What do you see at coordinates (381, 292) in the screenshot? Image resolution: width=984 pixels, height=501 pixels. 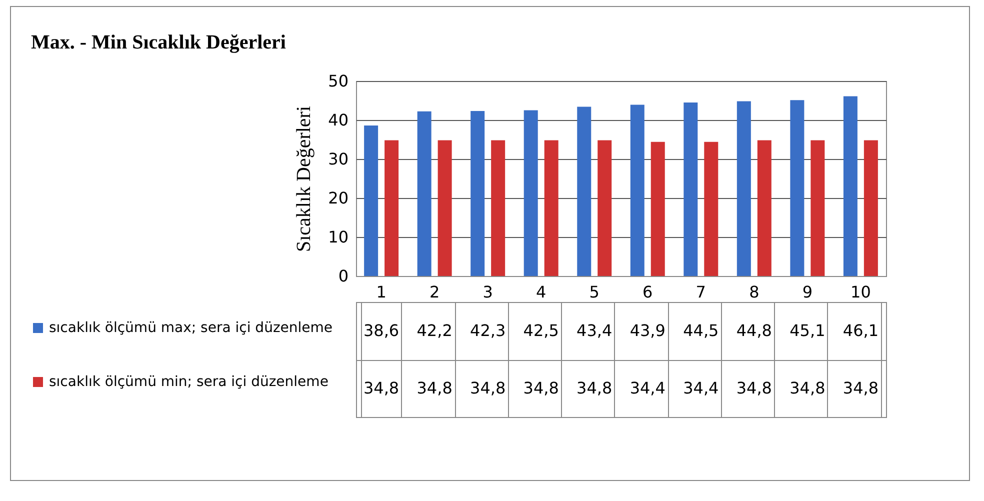 I see `x-tick-label: 1` at bounding box center [381, 292].